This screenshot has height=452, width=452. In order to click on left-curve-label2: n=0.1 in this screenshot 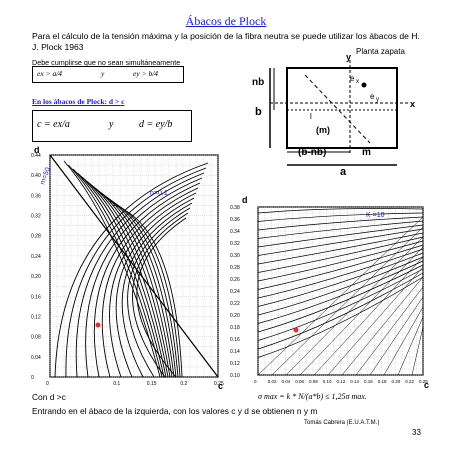, I will do `click(159, 193)`.